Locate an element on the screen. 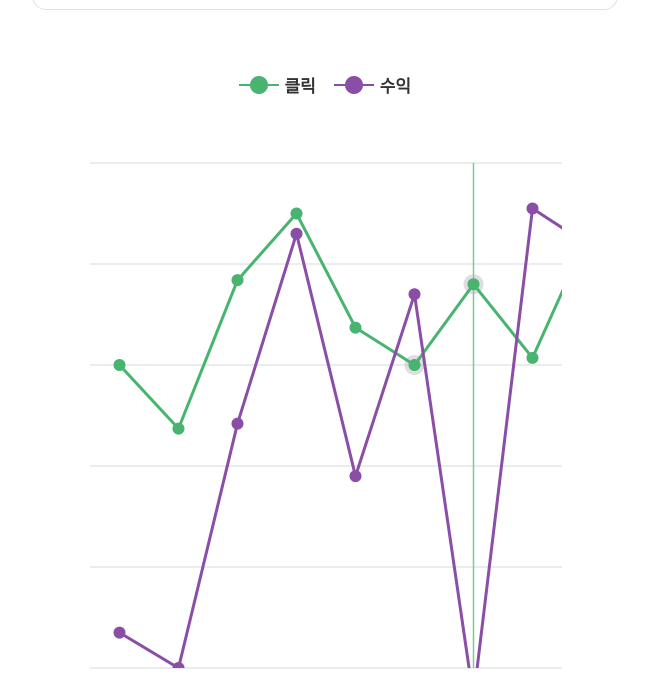  legend-item-revenue: 수익 is located at coordinates (372, 84).